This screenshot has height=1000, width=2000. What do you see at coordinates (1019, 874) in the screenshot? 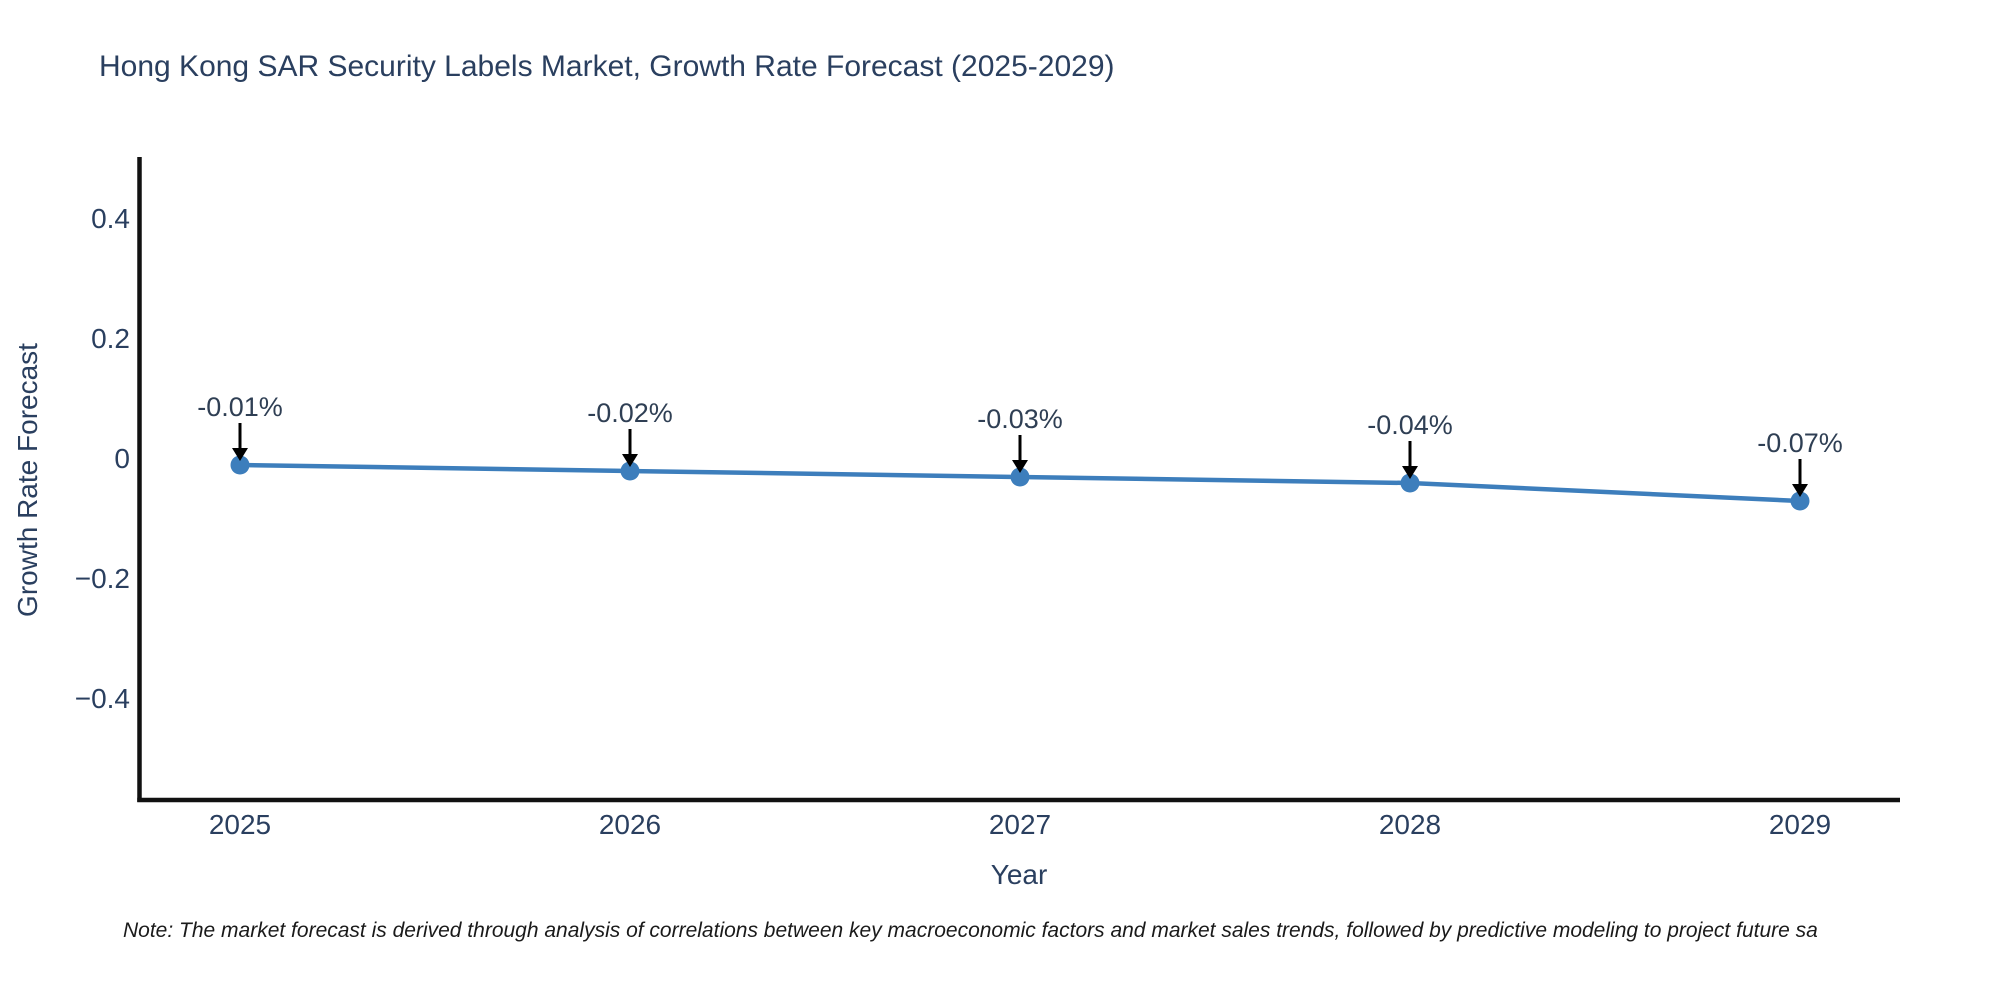
I see `x-axis-title: Year` at bounding box center [1019, 874].